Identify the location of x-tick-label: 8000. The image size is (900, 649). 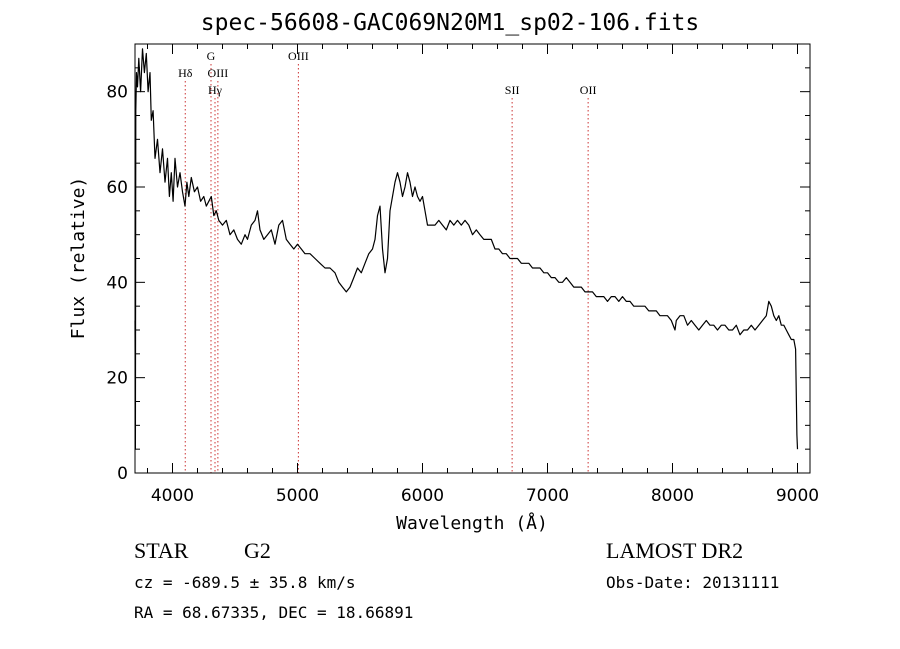
(672, 496).